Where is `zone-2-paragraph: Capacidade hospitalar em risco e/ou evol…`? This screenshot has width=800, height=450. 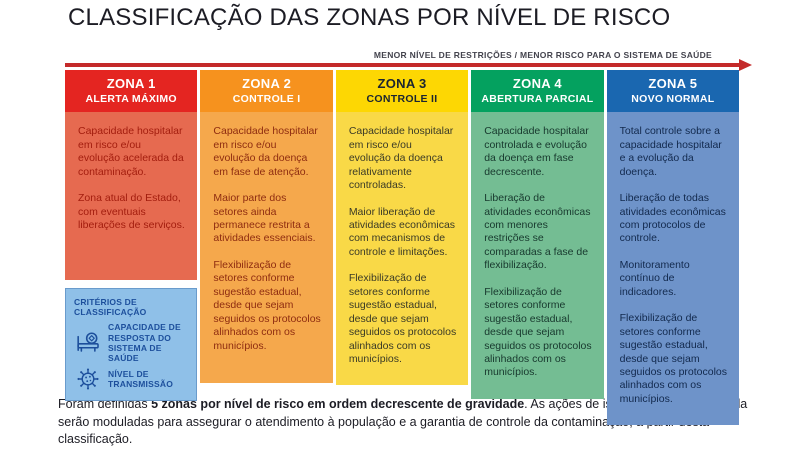 zone-2-paragraph: Capacidade hospitalar em risco e/ou evol… is located at coordinates (265, 151).